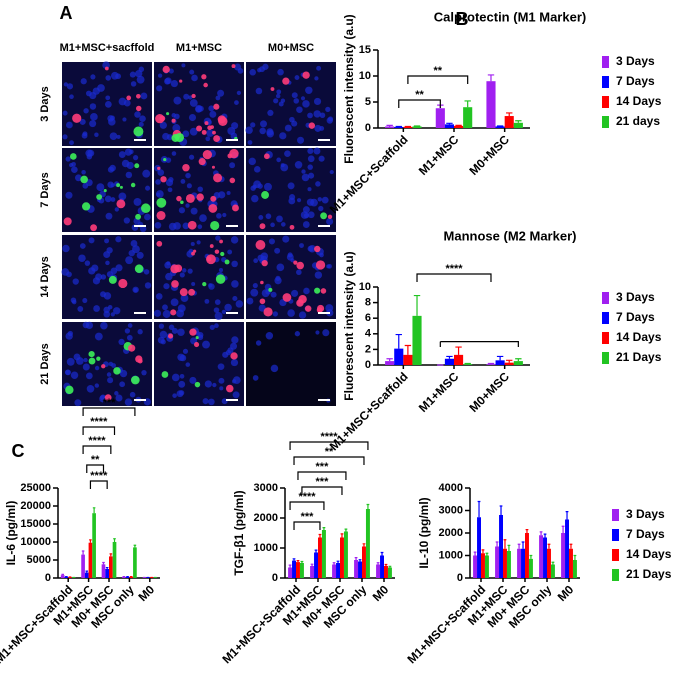 This screenshot has width=700, height=679. Describe the element at coordinates (635, 297) in the screenshot. I see `legend-label: 3 Days` at that location.